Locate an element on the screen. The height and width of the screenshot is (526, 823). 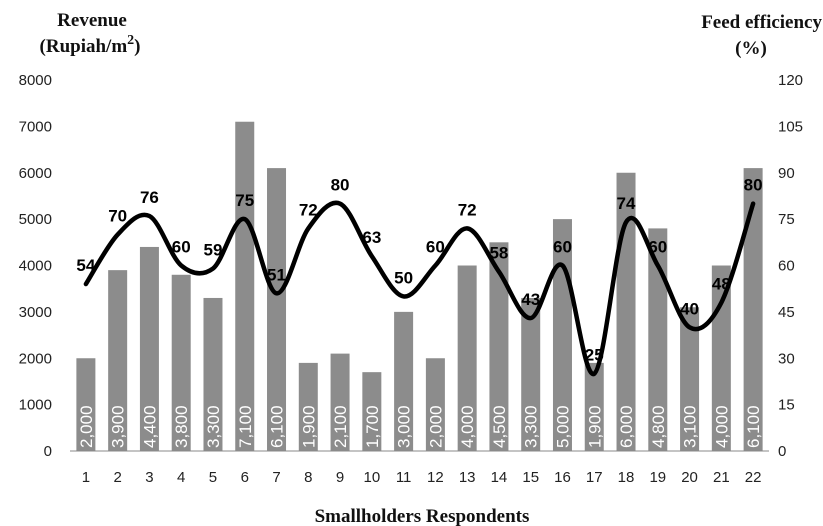
y-left-ticks: 0 1000 2000 3000 4000 5000 6000 7000 8000 is located at coordinates (35, 266).